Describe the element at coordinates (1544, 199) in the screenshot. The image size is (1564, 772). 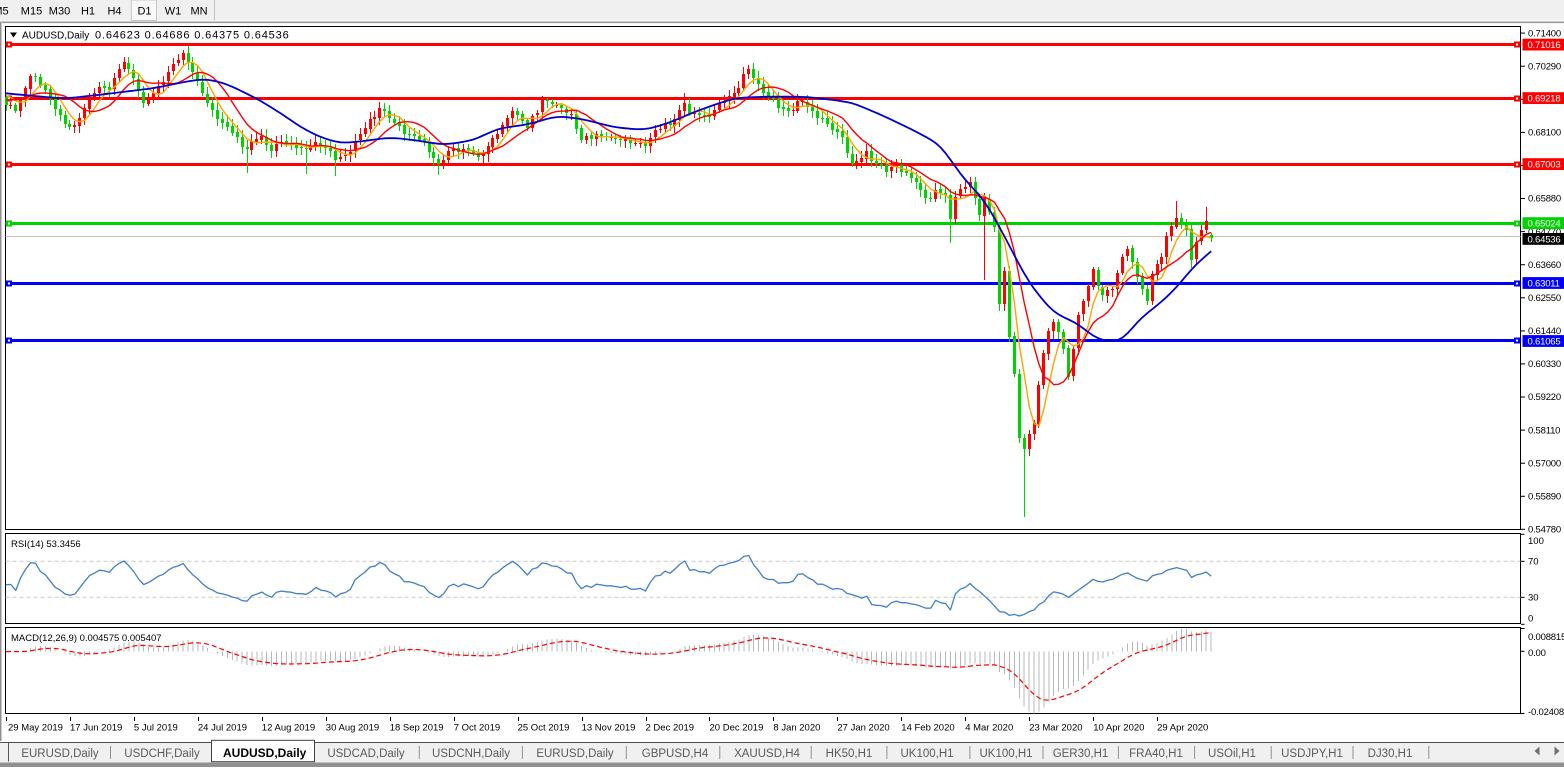
I see `svg-text: 0.65880` at that location.